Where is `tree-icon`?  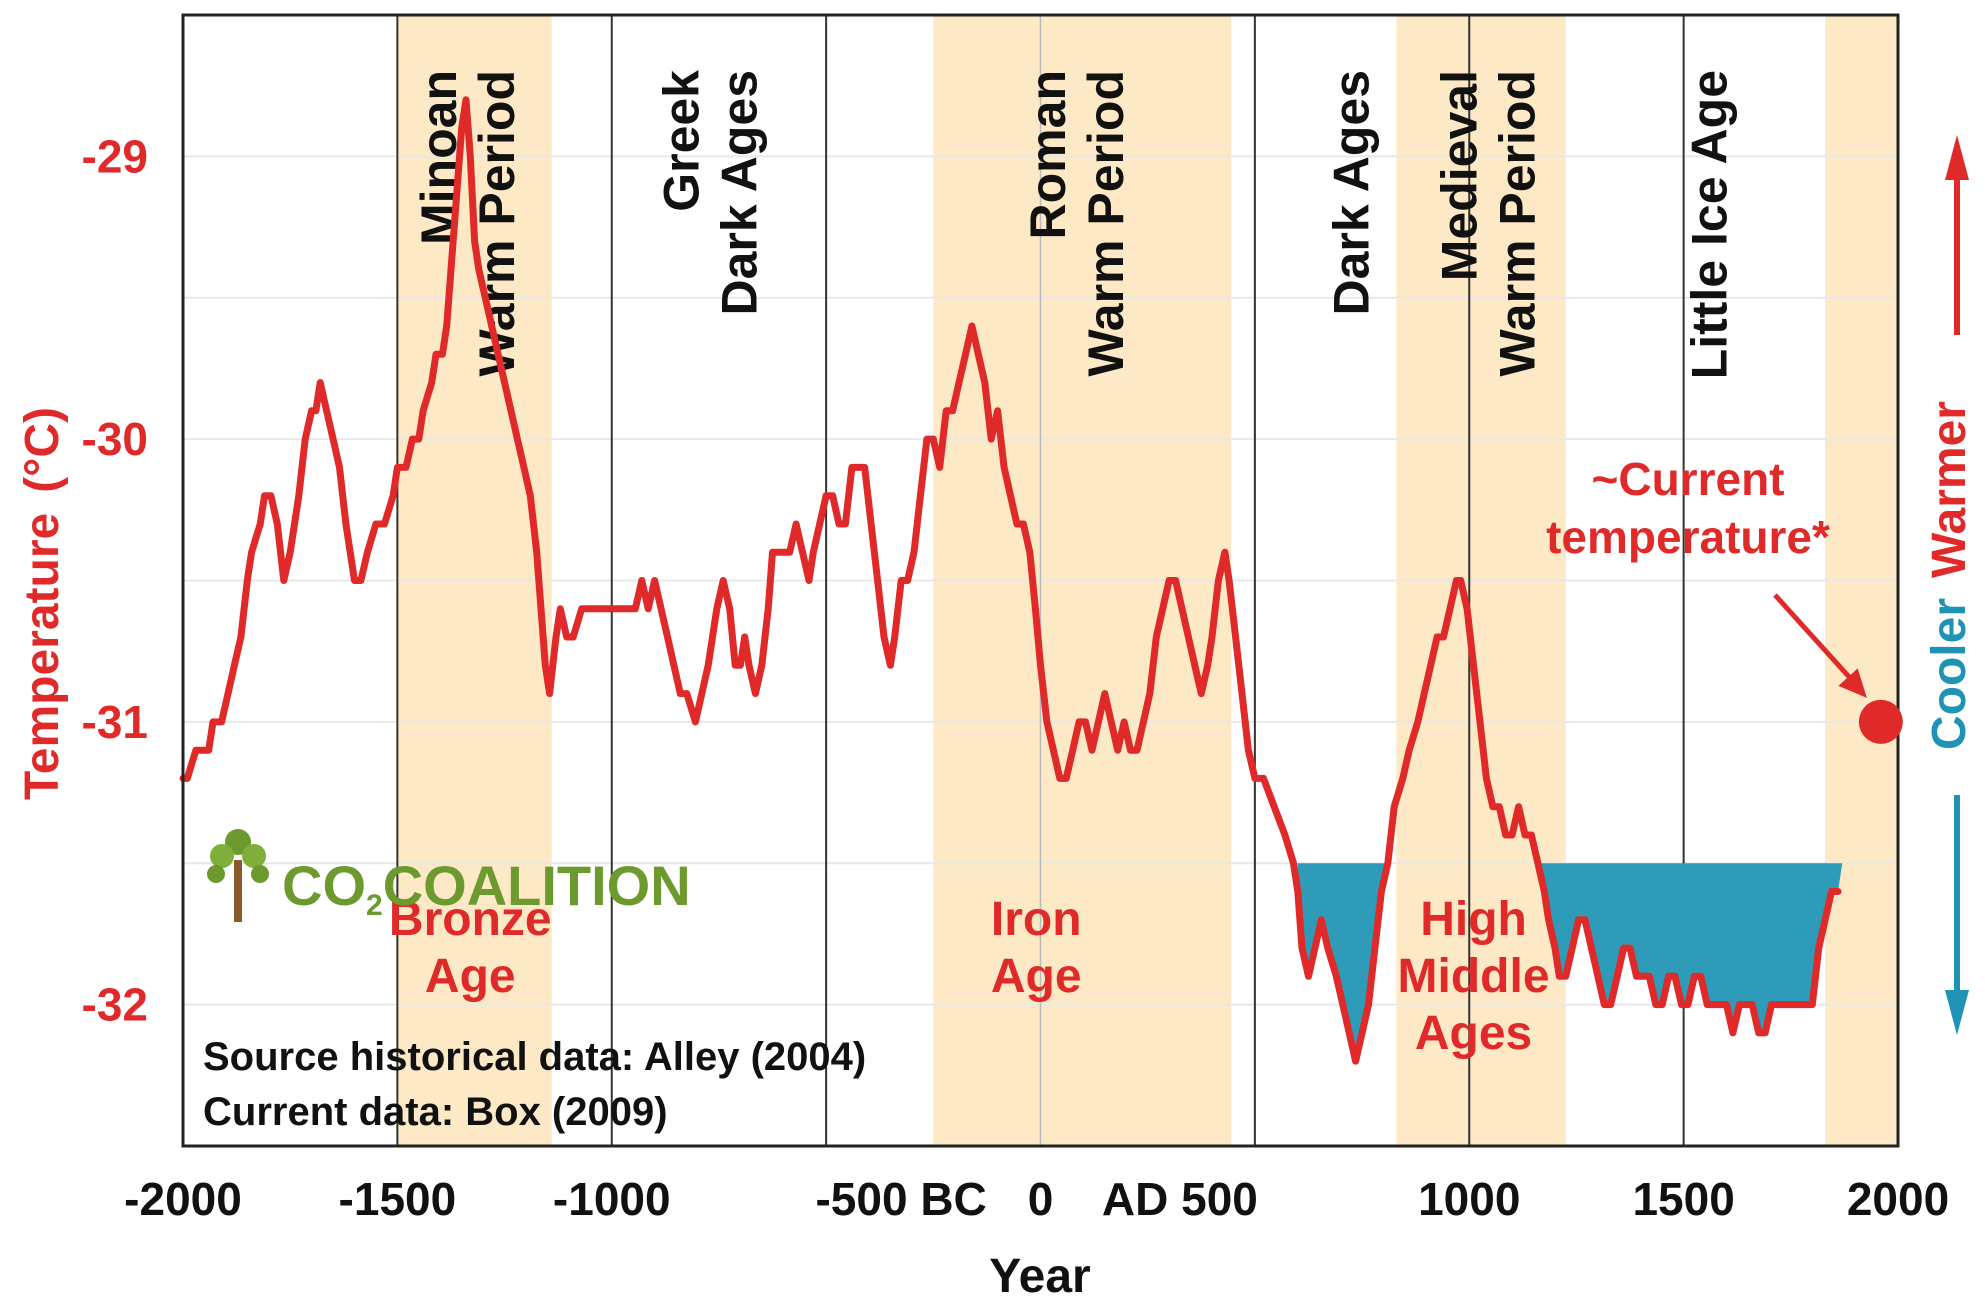
tree-icon is located at coordinates (238, 875).